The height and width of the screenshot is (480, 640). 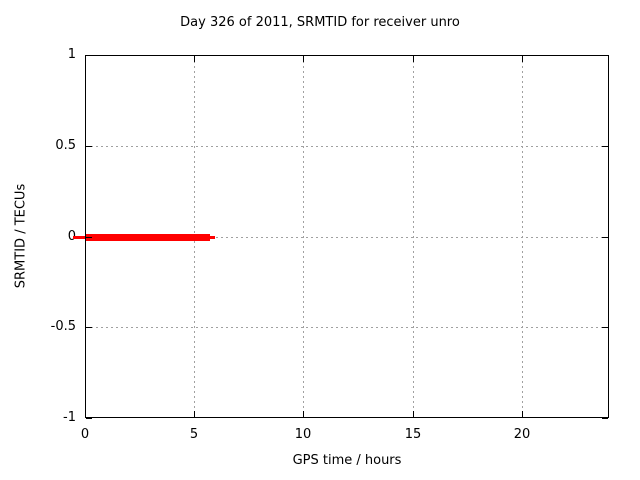 I want to click on y-tick-label: 0.5, so click(x=65, y=145).